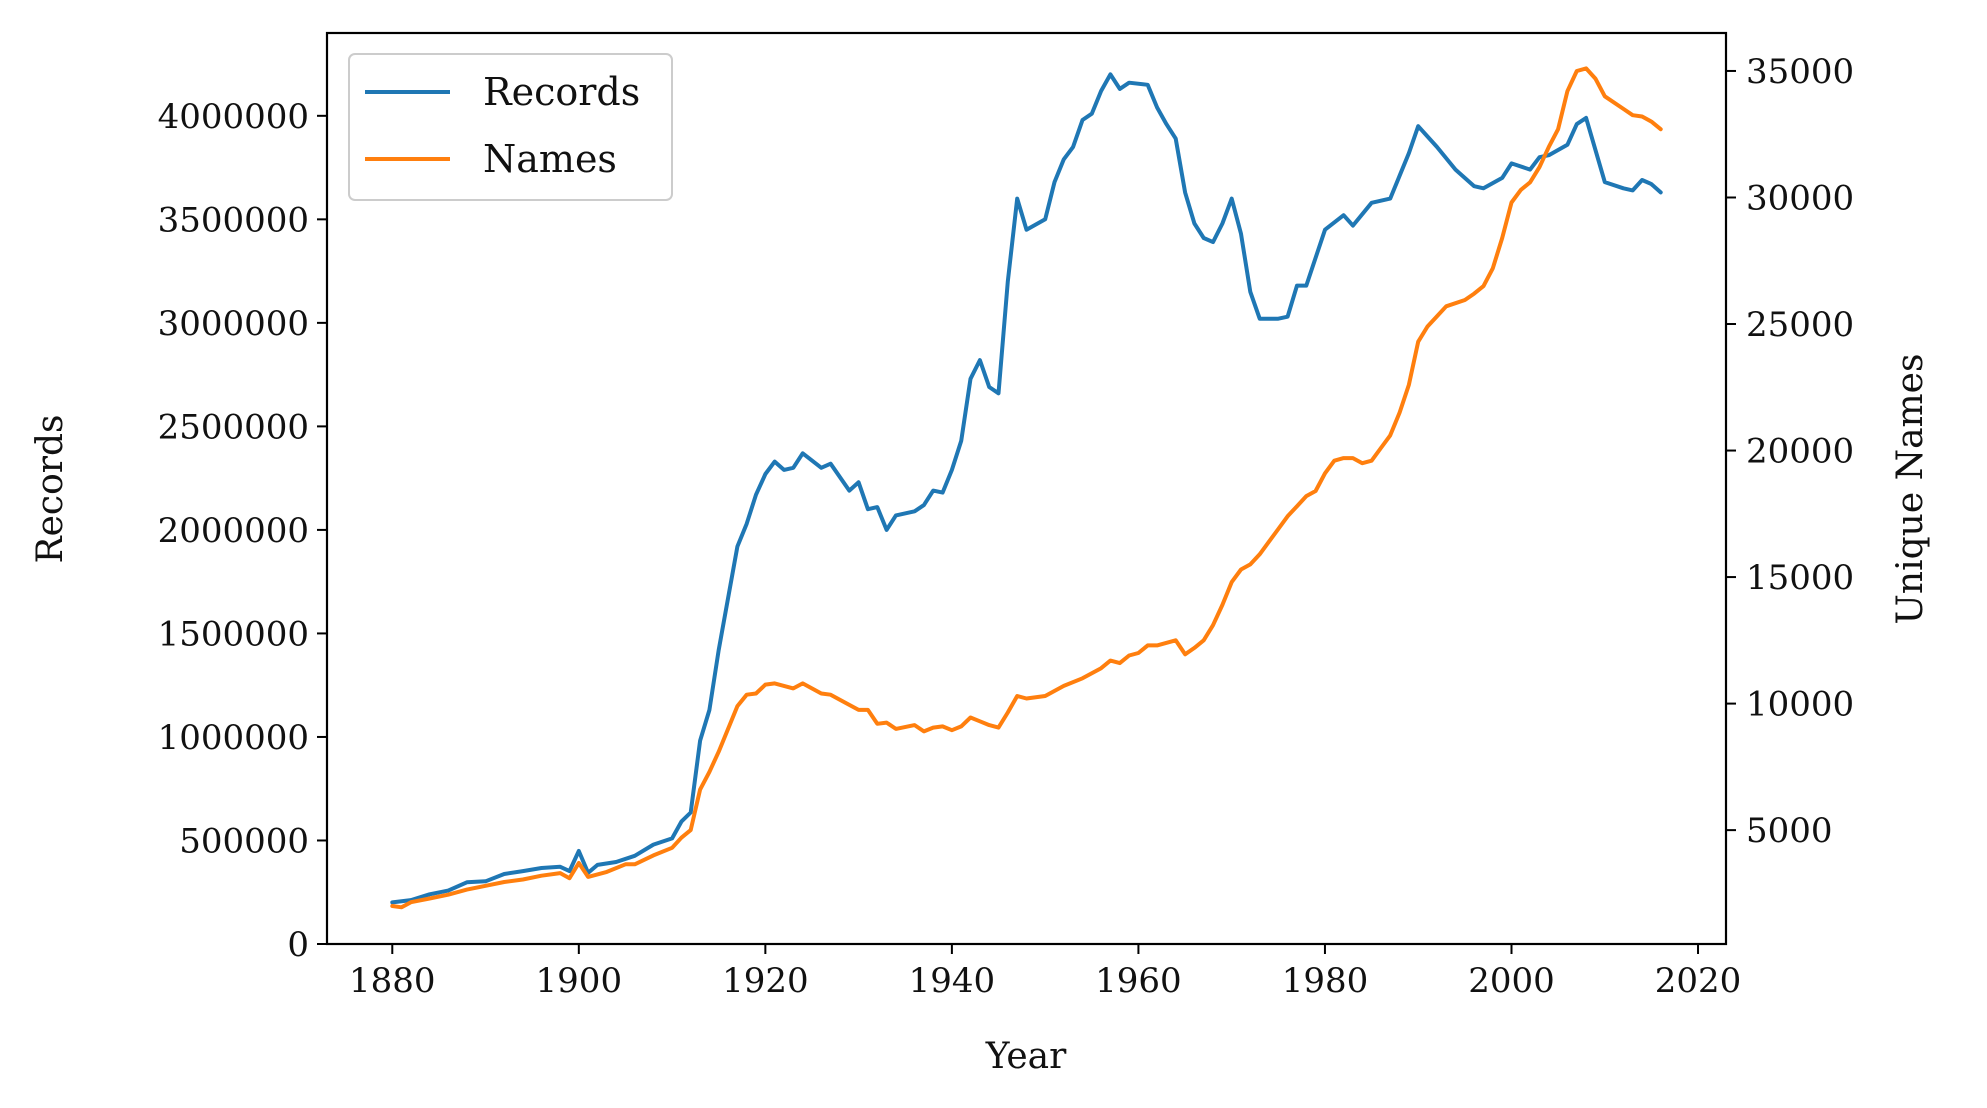 This screenshot has height=1108, width=1987. Describe the element at coordinates (233, 738) in the screenshot. I see `left-y-tick-label: 1000000` at that location.